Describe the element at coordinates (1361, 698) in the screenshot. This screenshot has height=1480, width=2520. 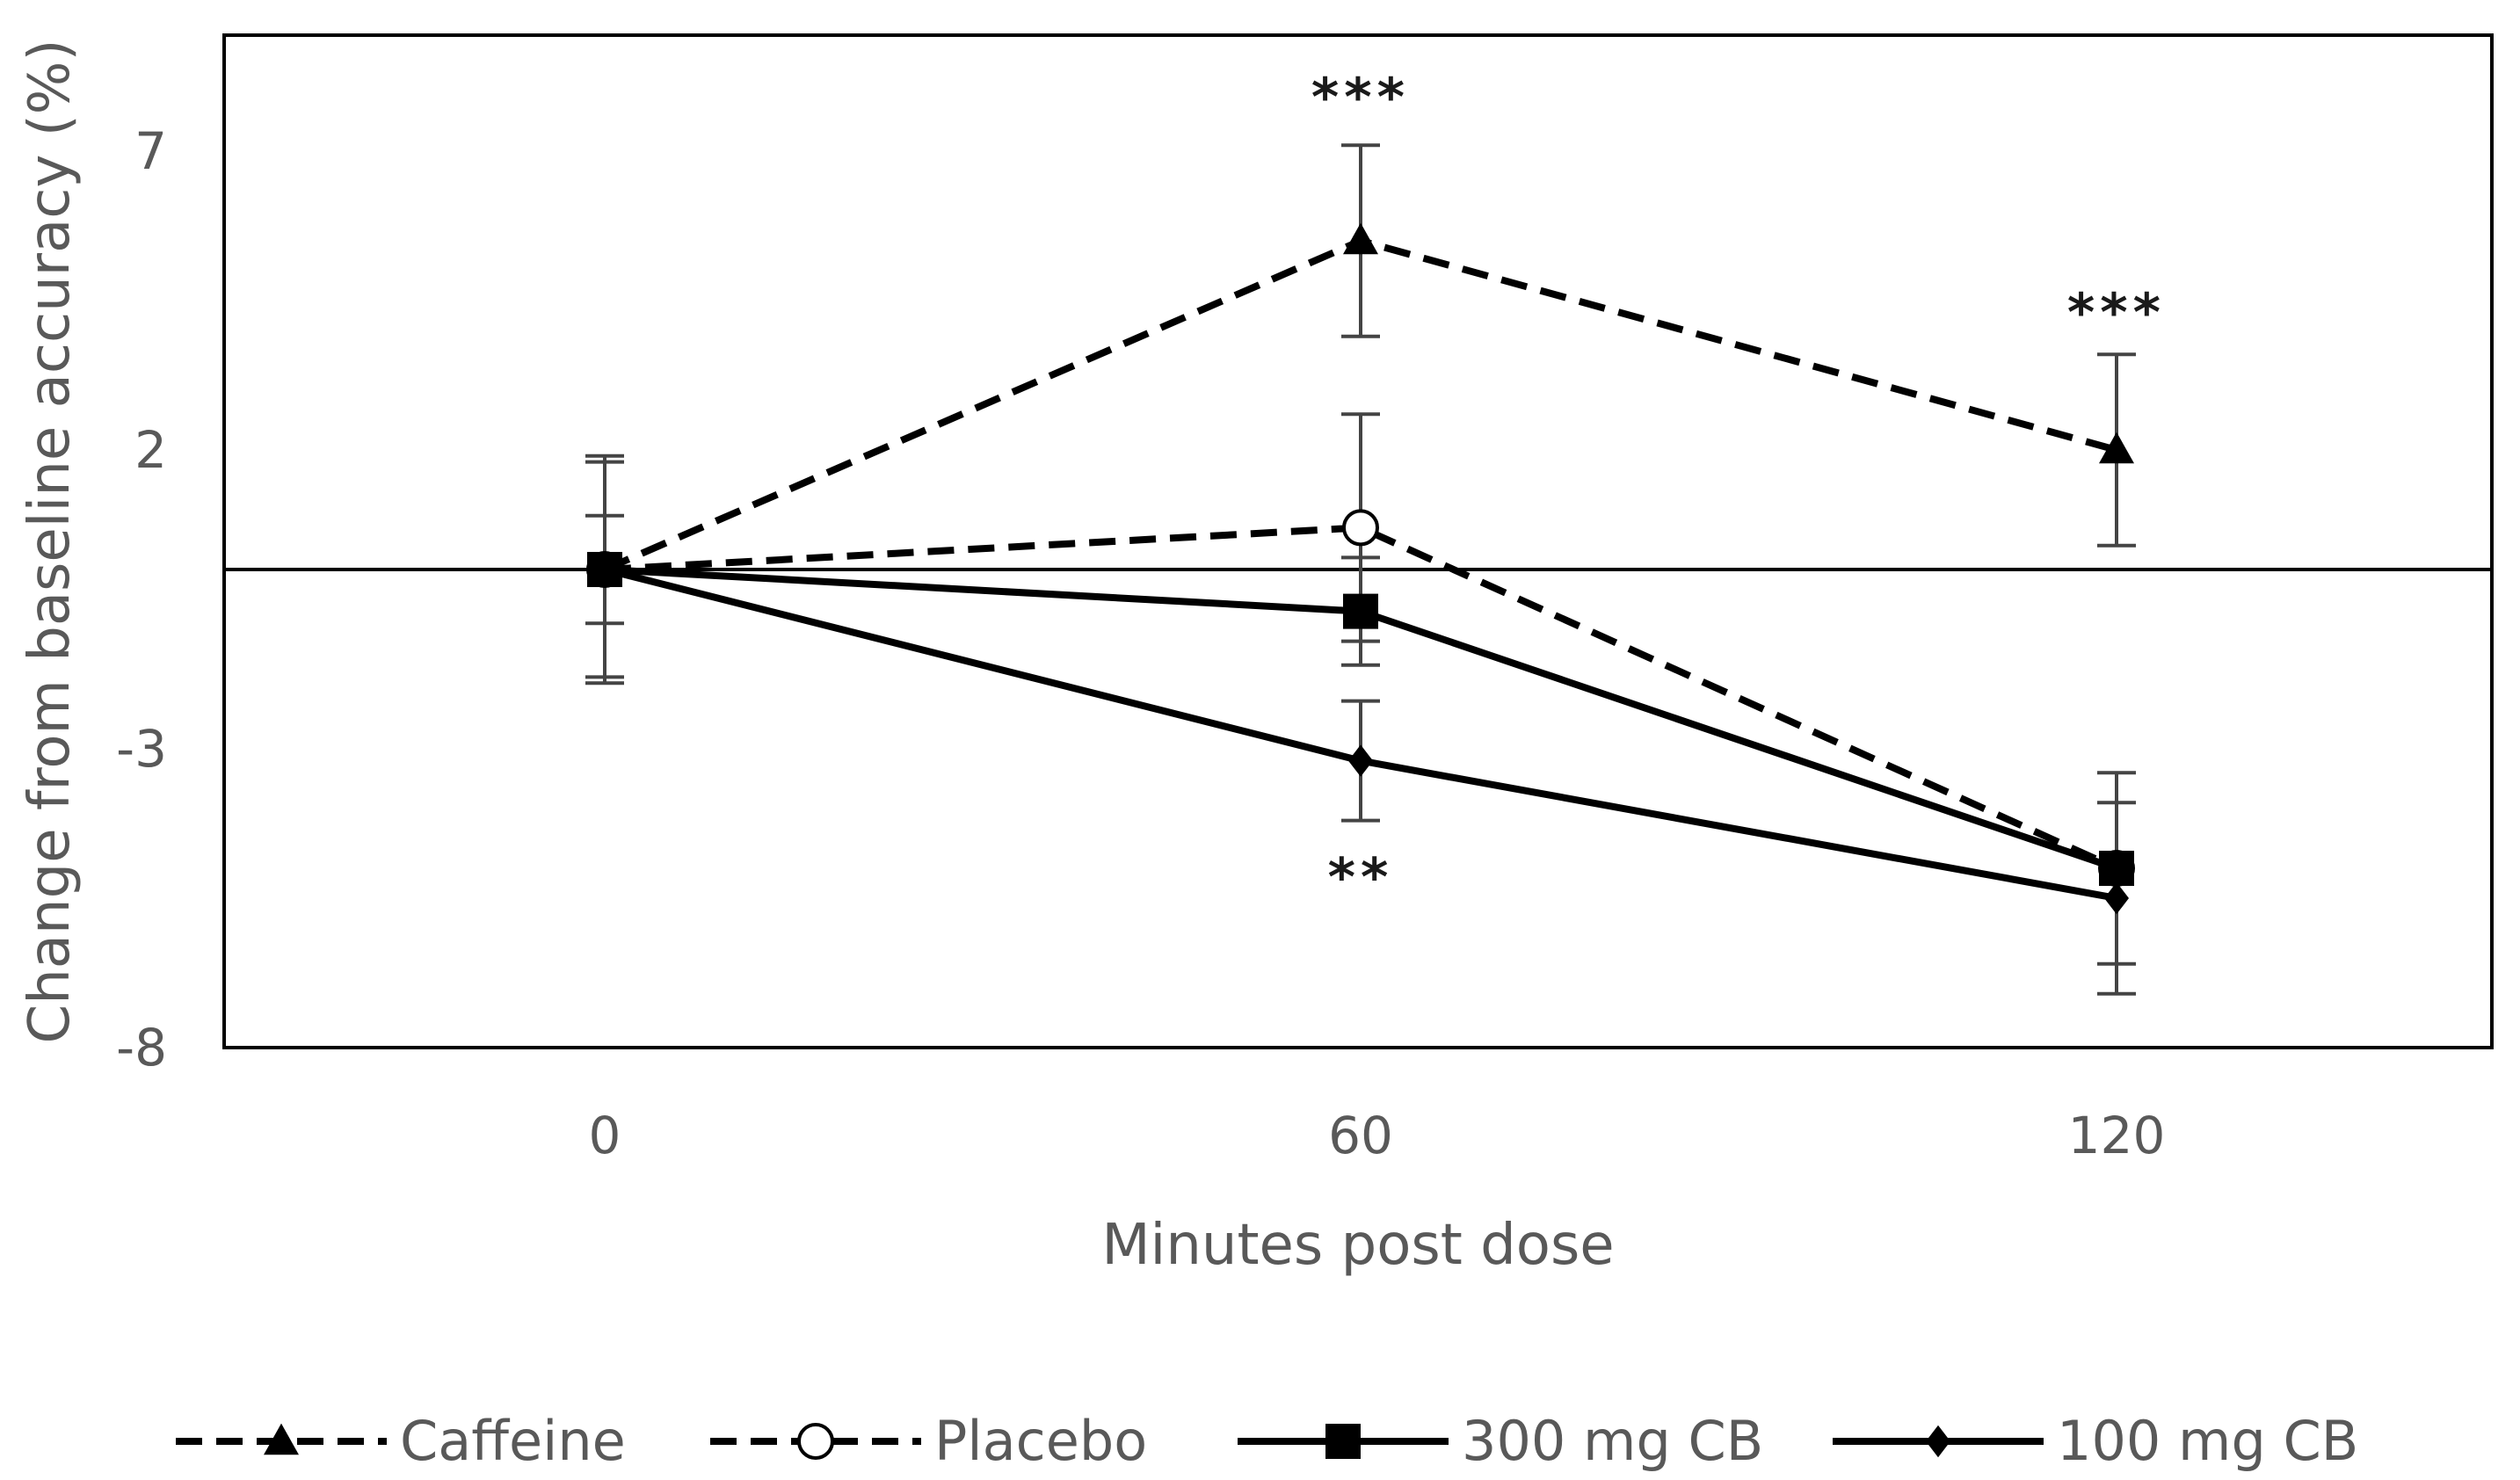
I see `series-line-placebo` at that location.